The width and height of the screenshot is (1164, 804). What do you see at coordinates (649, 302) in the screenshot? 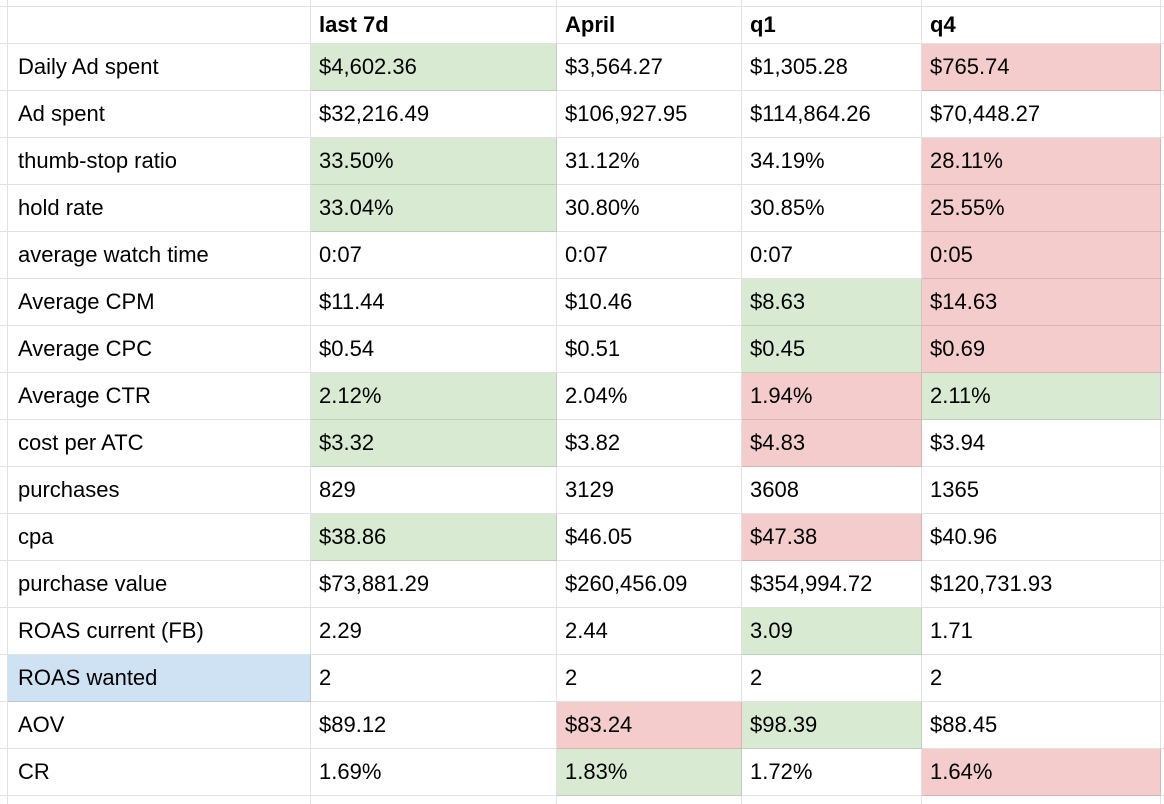
I see `value-cell: $10.46` at bounding box center [649, 302].